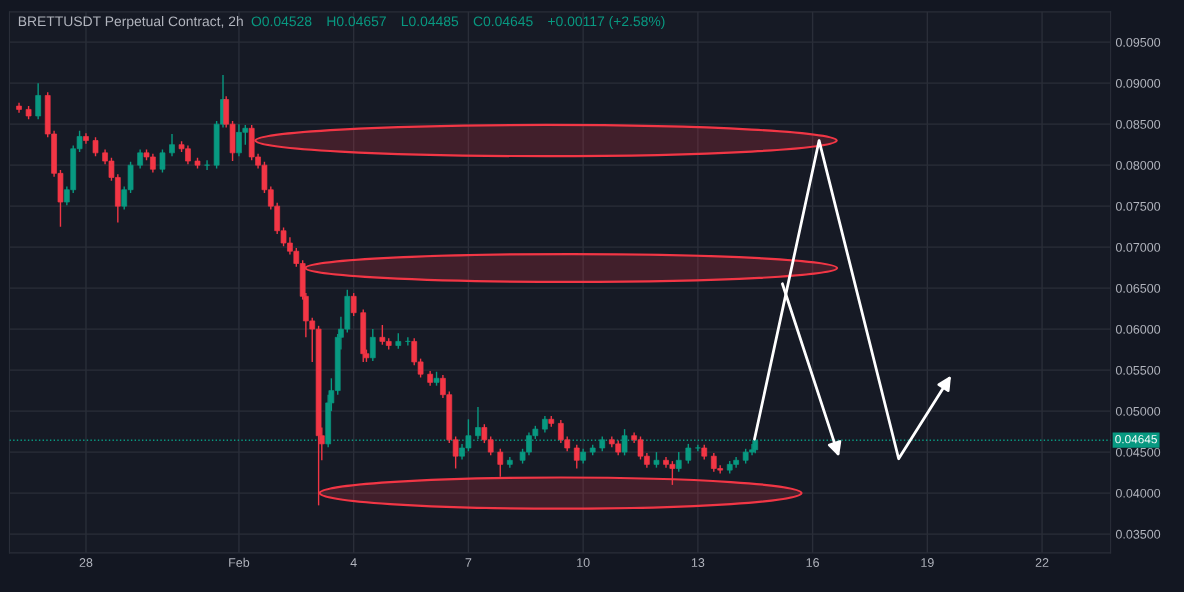  I want to click on x-tick-label: 10, so click(583, 562).